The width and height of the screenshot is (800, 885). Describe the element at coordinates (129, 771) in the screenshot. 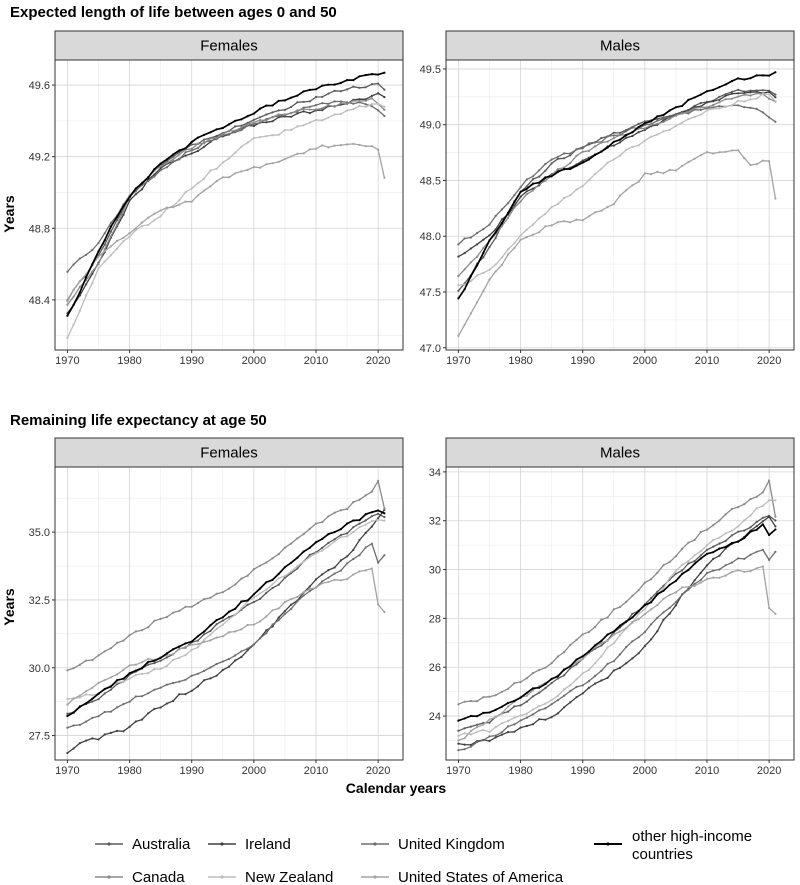

I see `x-tick-label: 1980` at that location.